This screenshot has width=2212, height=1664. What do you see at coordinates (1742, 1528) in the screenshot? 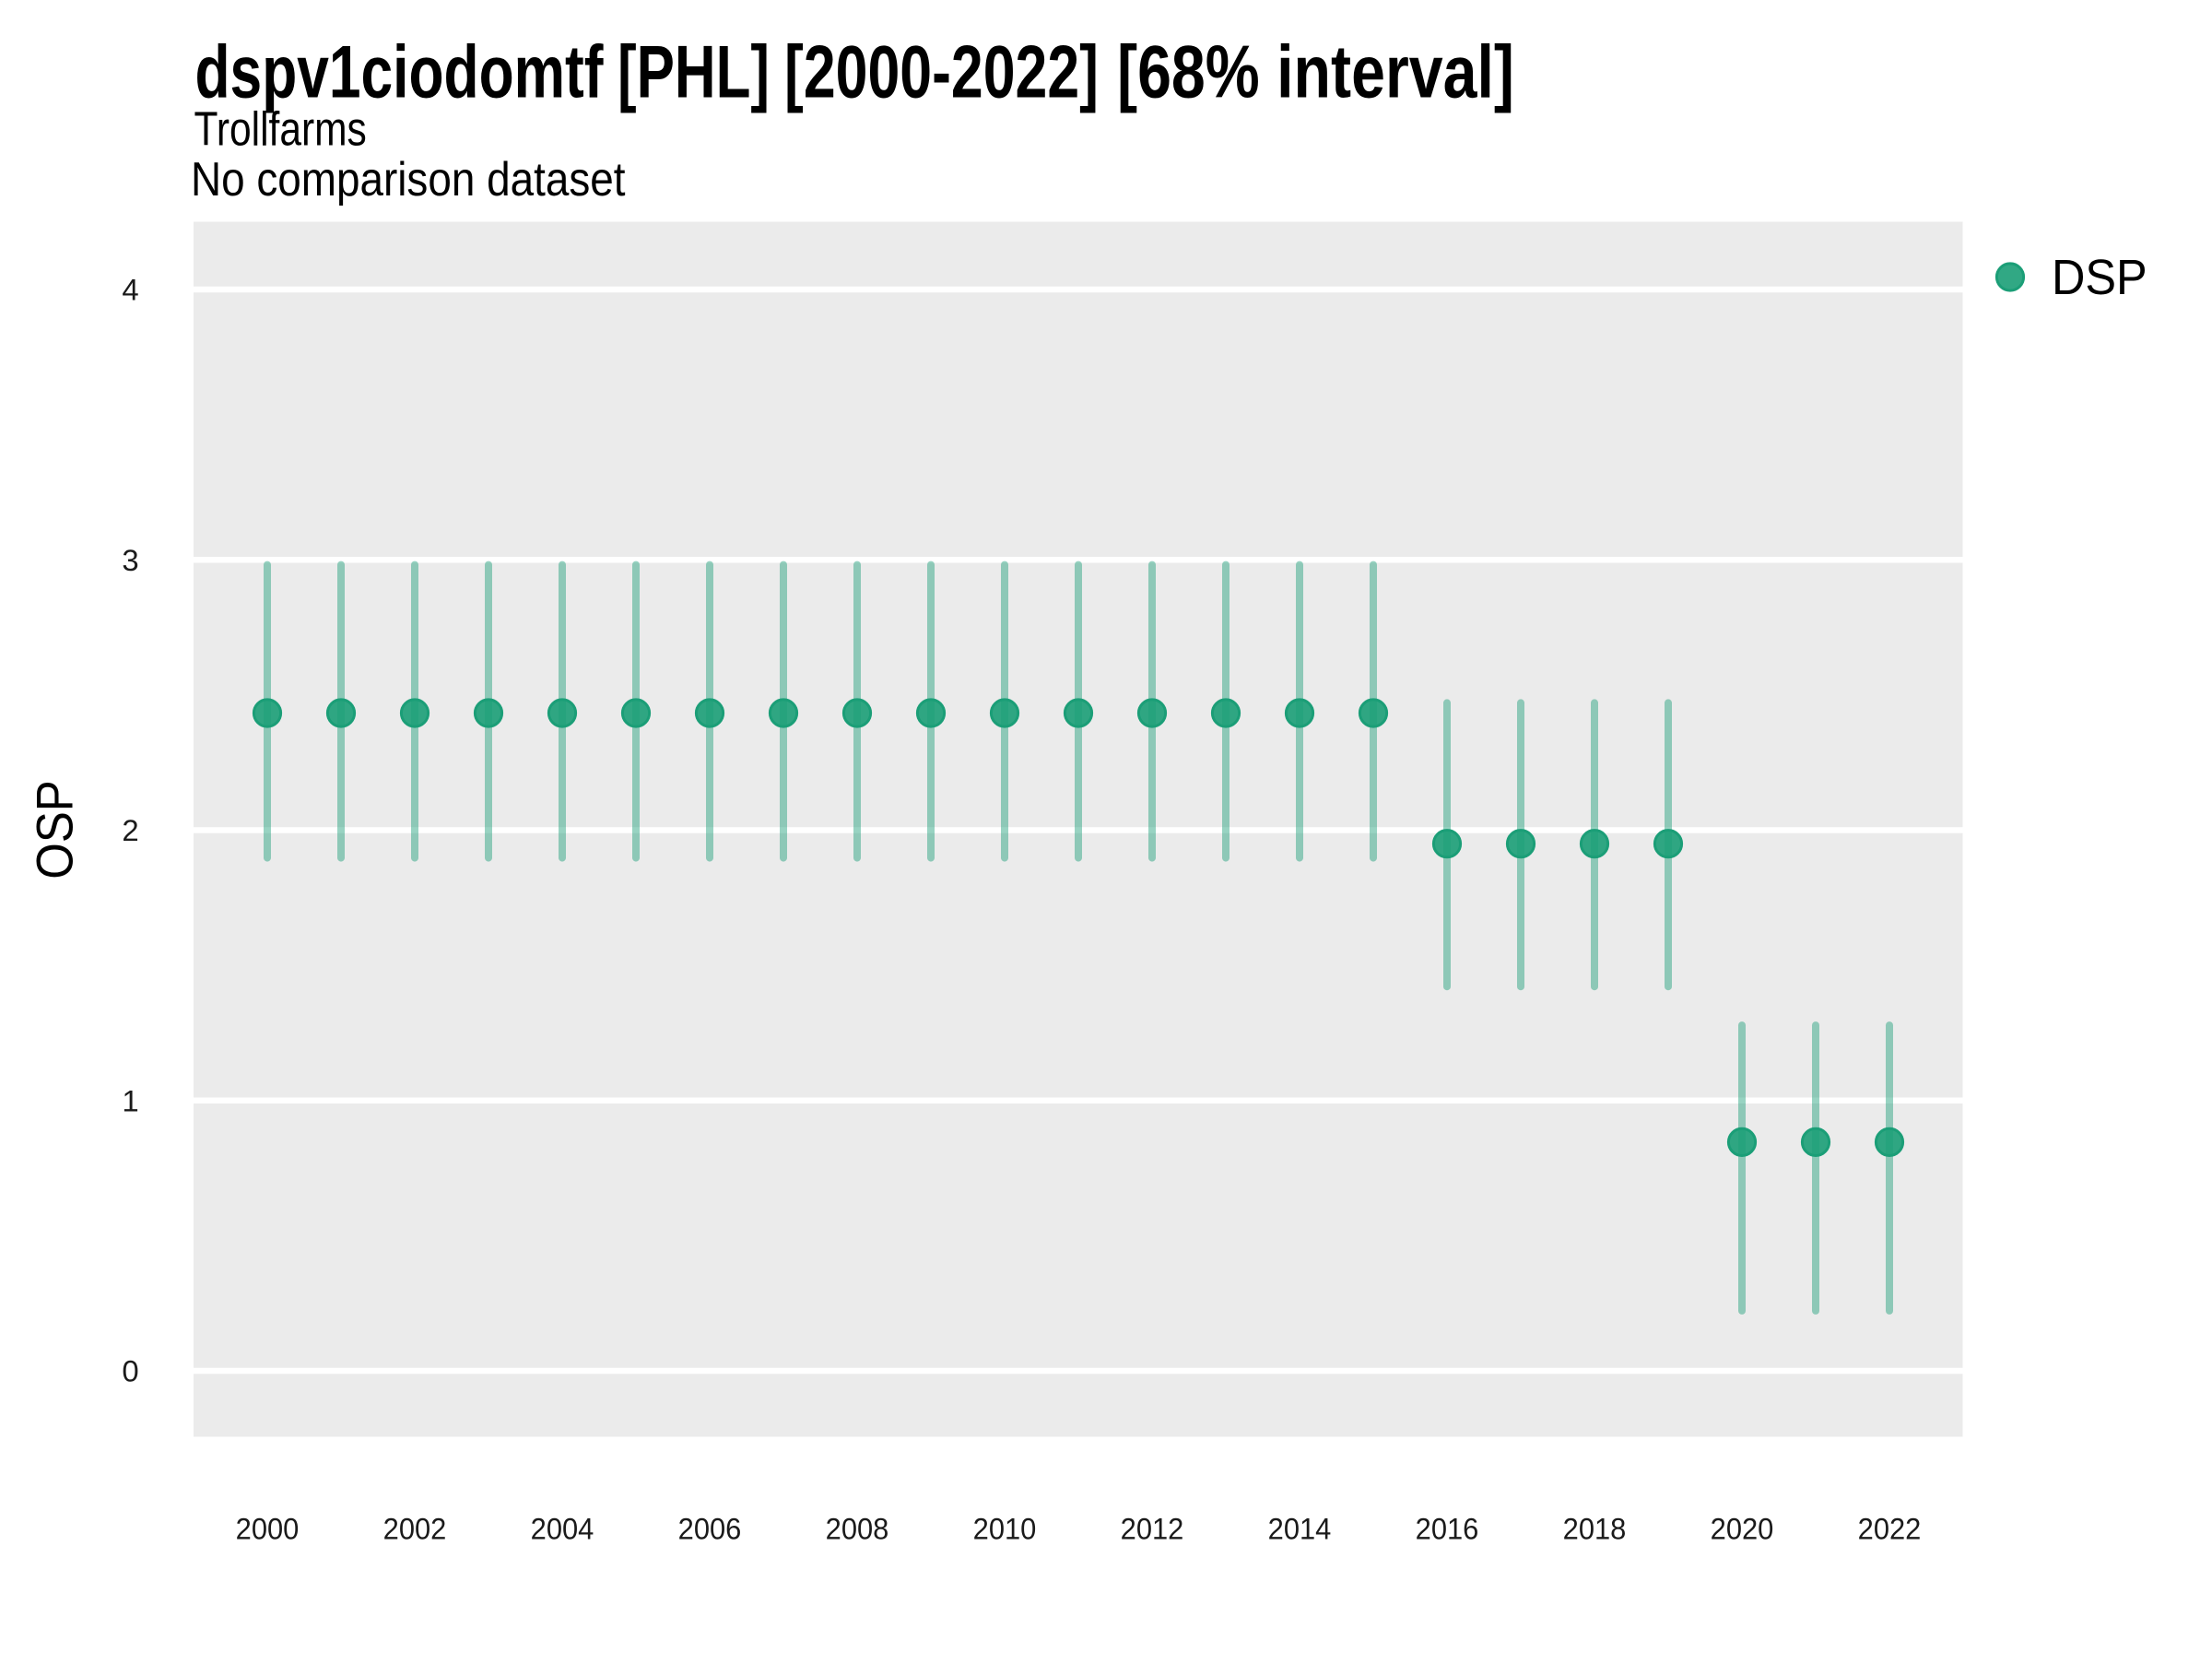
I see `svg-text: 2020` at bounding box center [1742, 1528].